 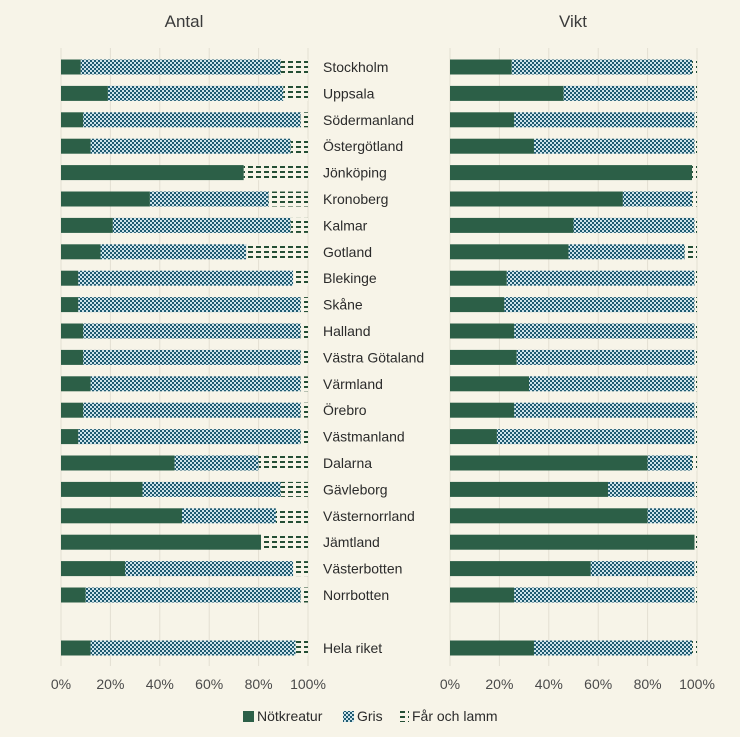 I want to click on legend-swatch-far-och-lamm, so click(x=403, y=716).